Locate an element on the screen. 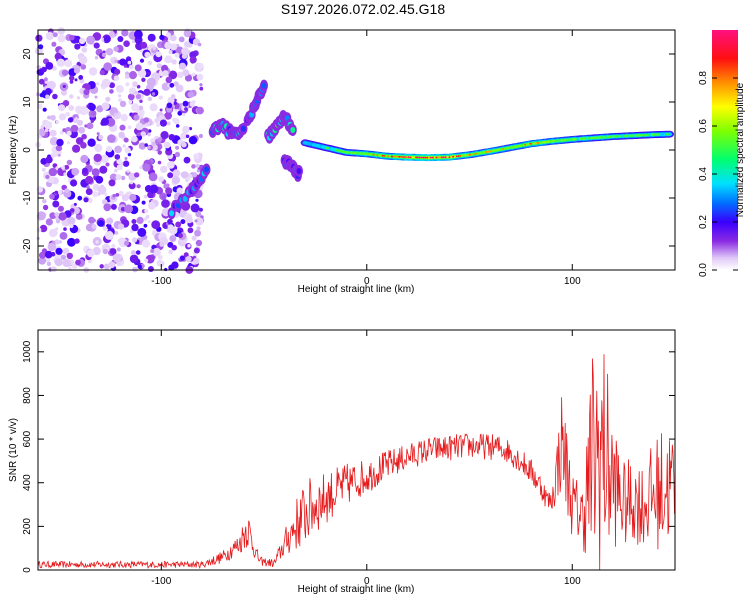 Image resolution: width=750 pixels, height=600 pixels. y-tick-label: -20 is located at coordinates (27, 245).